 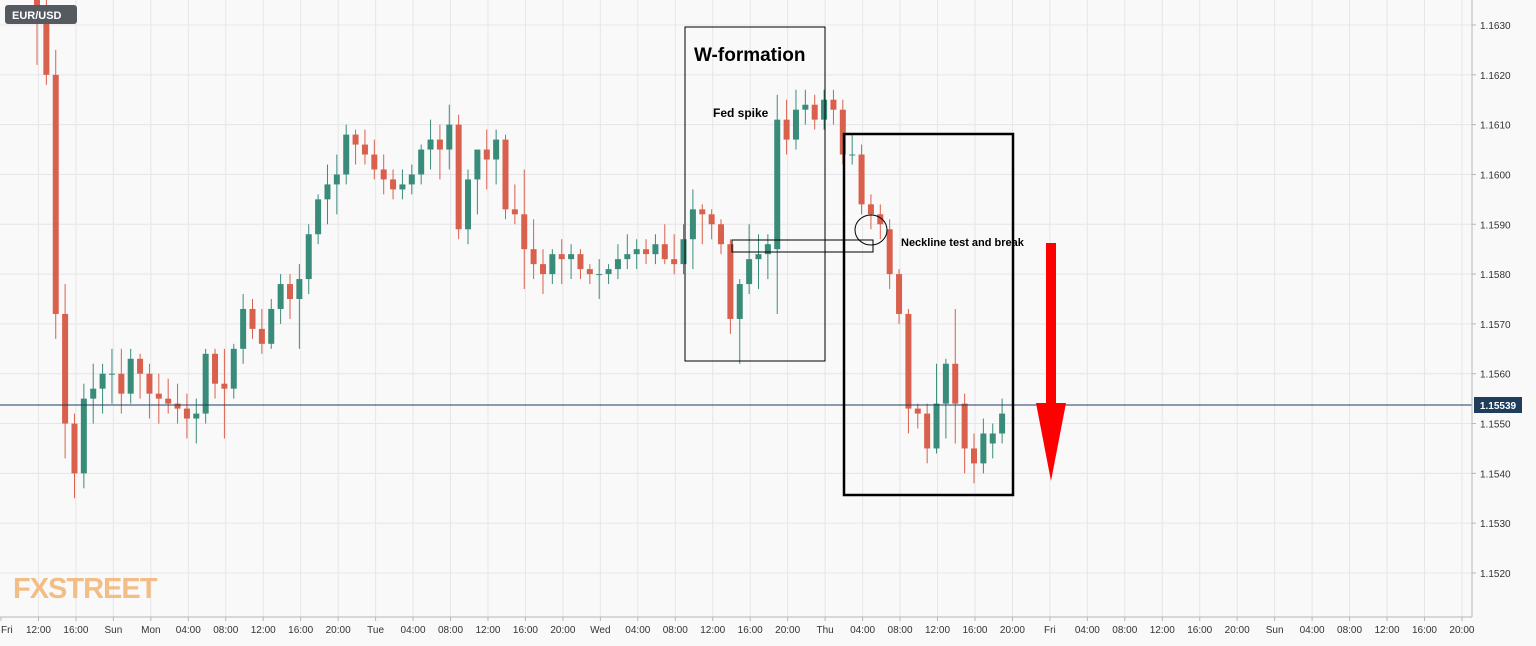 I want to click on w-formation-label: W-formation, so click(x=750, y=55).